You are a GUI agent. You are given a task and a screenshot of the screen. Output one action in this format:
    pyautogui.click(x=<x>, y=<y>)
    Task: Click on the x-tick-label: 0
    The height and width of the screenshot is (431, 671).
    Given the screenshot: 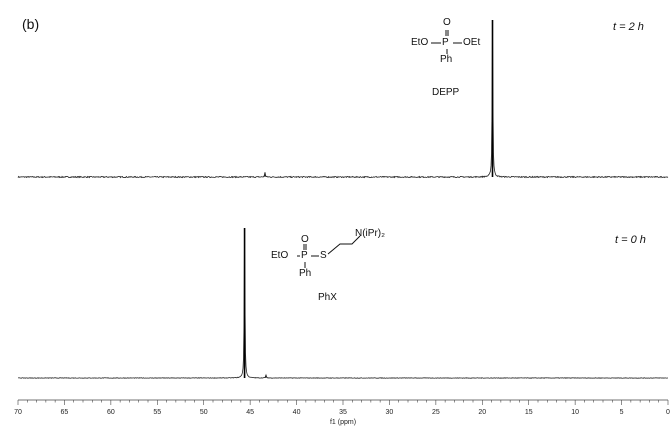 What is the action you would take?
    pyautogui.click(x=668, y=412)
    